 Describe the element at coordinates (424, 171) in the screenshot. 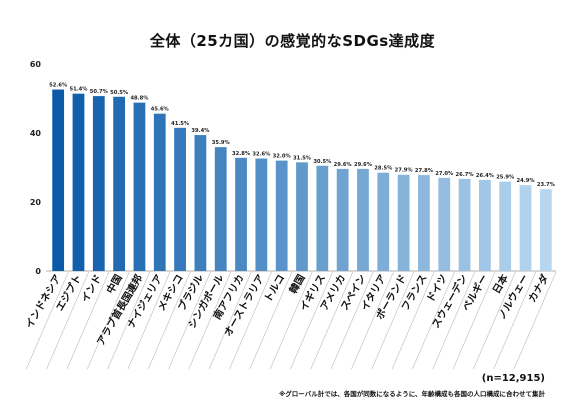

I see `data-label: 27.8%` at that location.